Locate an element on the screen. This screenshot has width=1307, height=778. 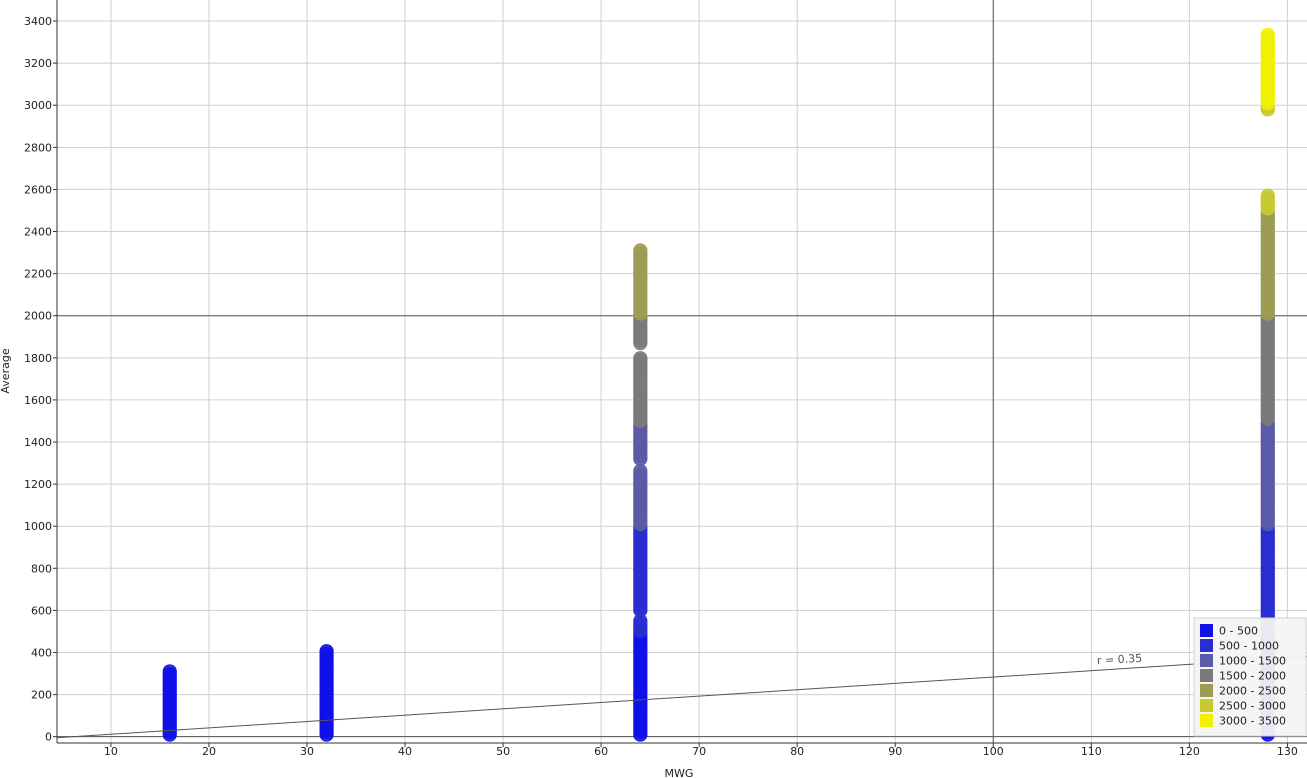
trendline: r = 0.35 is located at coordinates (681, 695).